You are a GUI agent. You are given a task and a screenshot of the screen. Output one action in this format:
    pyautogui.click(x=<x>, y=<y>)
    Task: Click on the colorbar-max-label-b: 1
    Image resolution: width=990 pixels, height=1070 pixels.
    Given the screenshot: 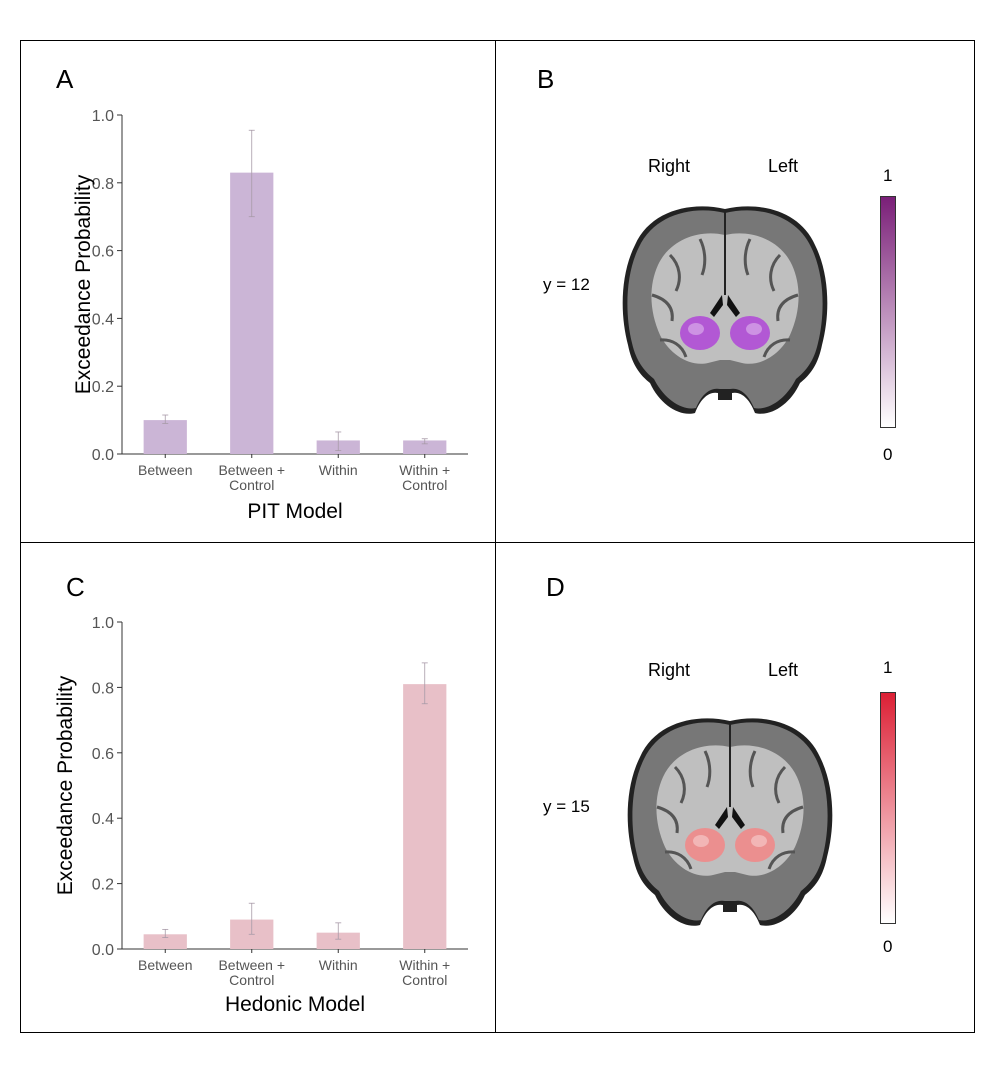 What is the action you would take?
    pyautogui.click(x=888, y=175)
    